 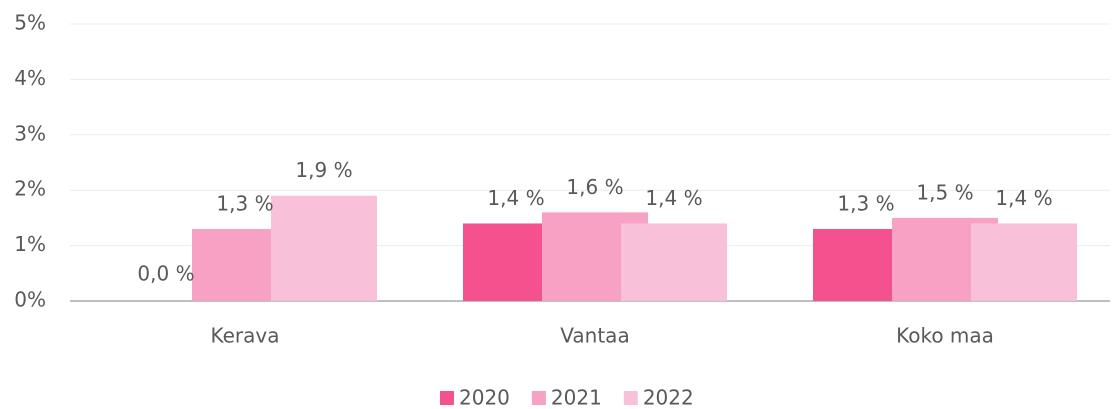 I want to click on y-tick-label: 1%, so click(x=30, y=244).